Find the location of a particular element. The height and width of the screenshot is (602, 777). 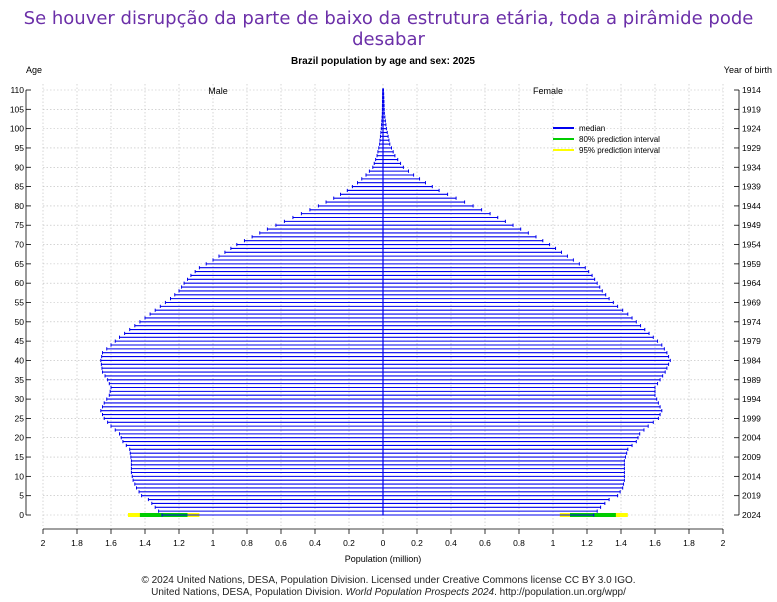

birth-year-tick-label: 1949 is located at coordinates (751, 225).